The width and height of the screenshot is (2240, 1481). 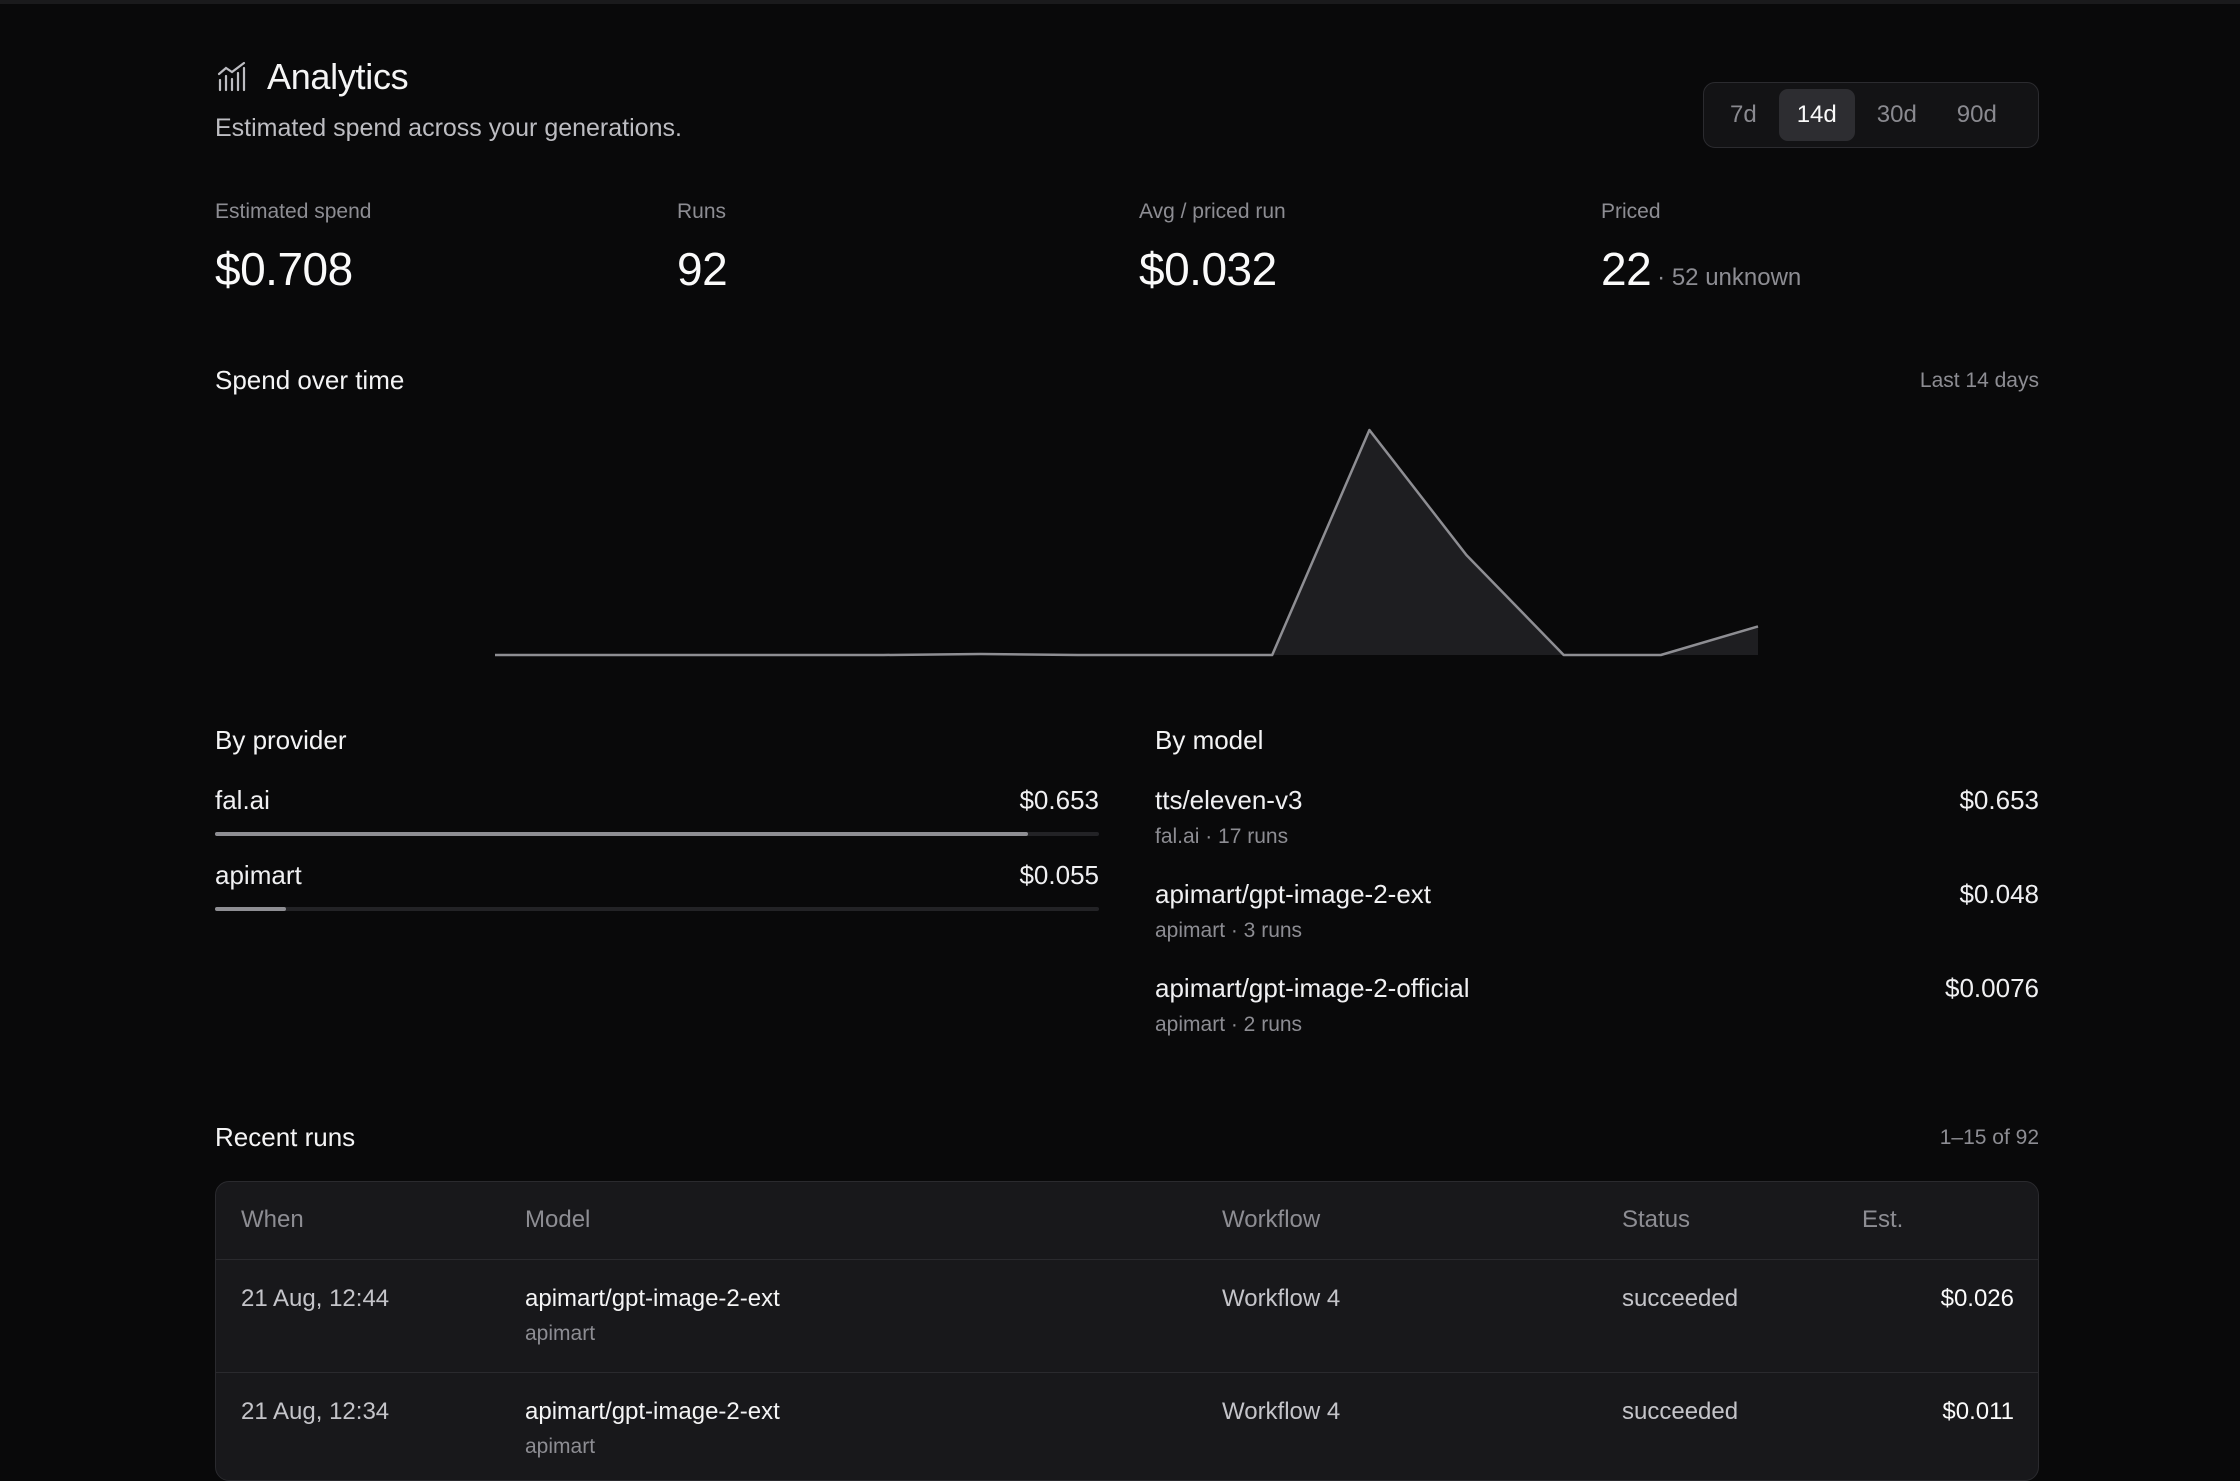 I want to click on recent-runs-pagination: 1–15 of 92, so click(x=1989, y=1137).